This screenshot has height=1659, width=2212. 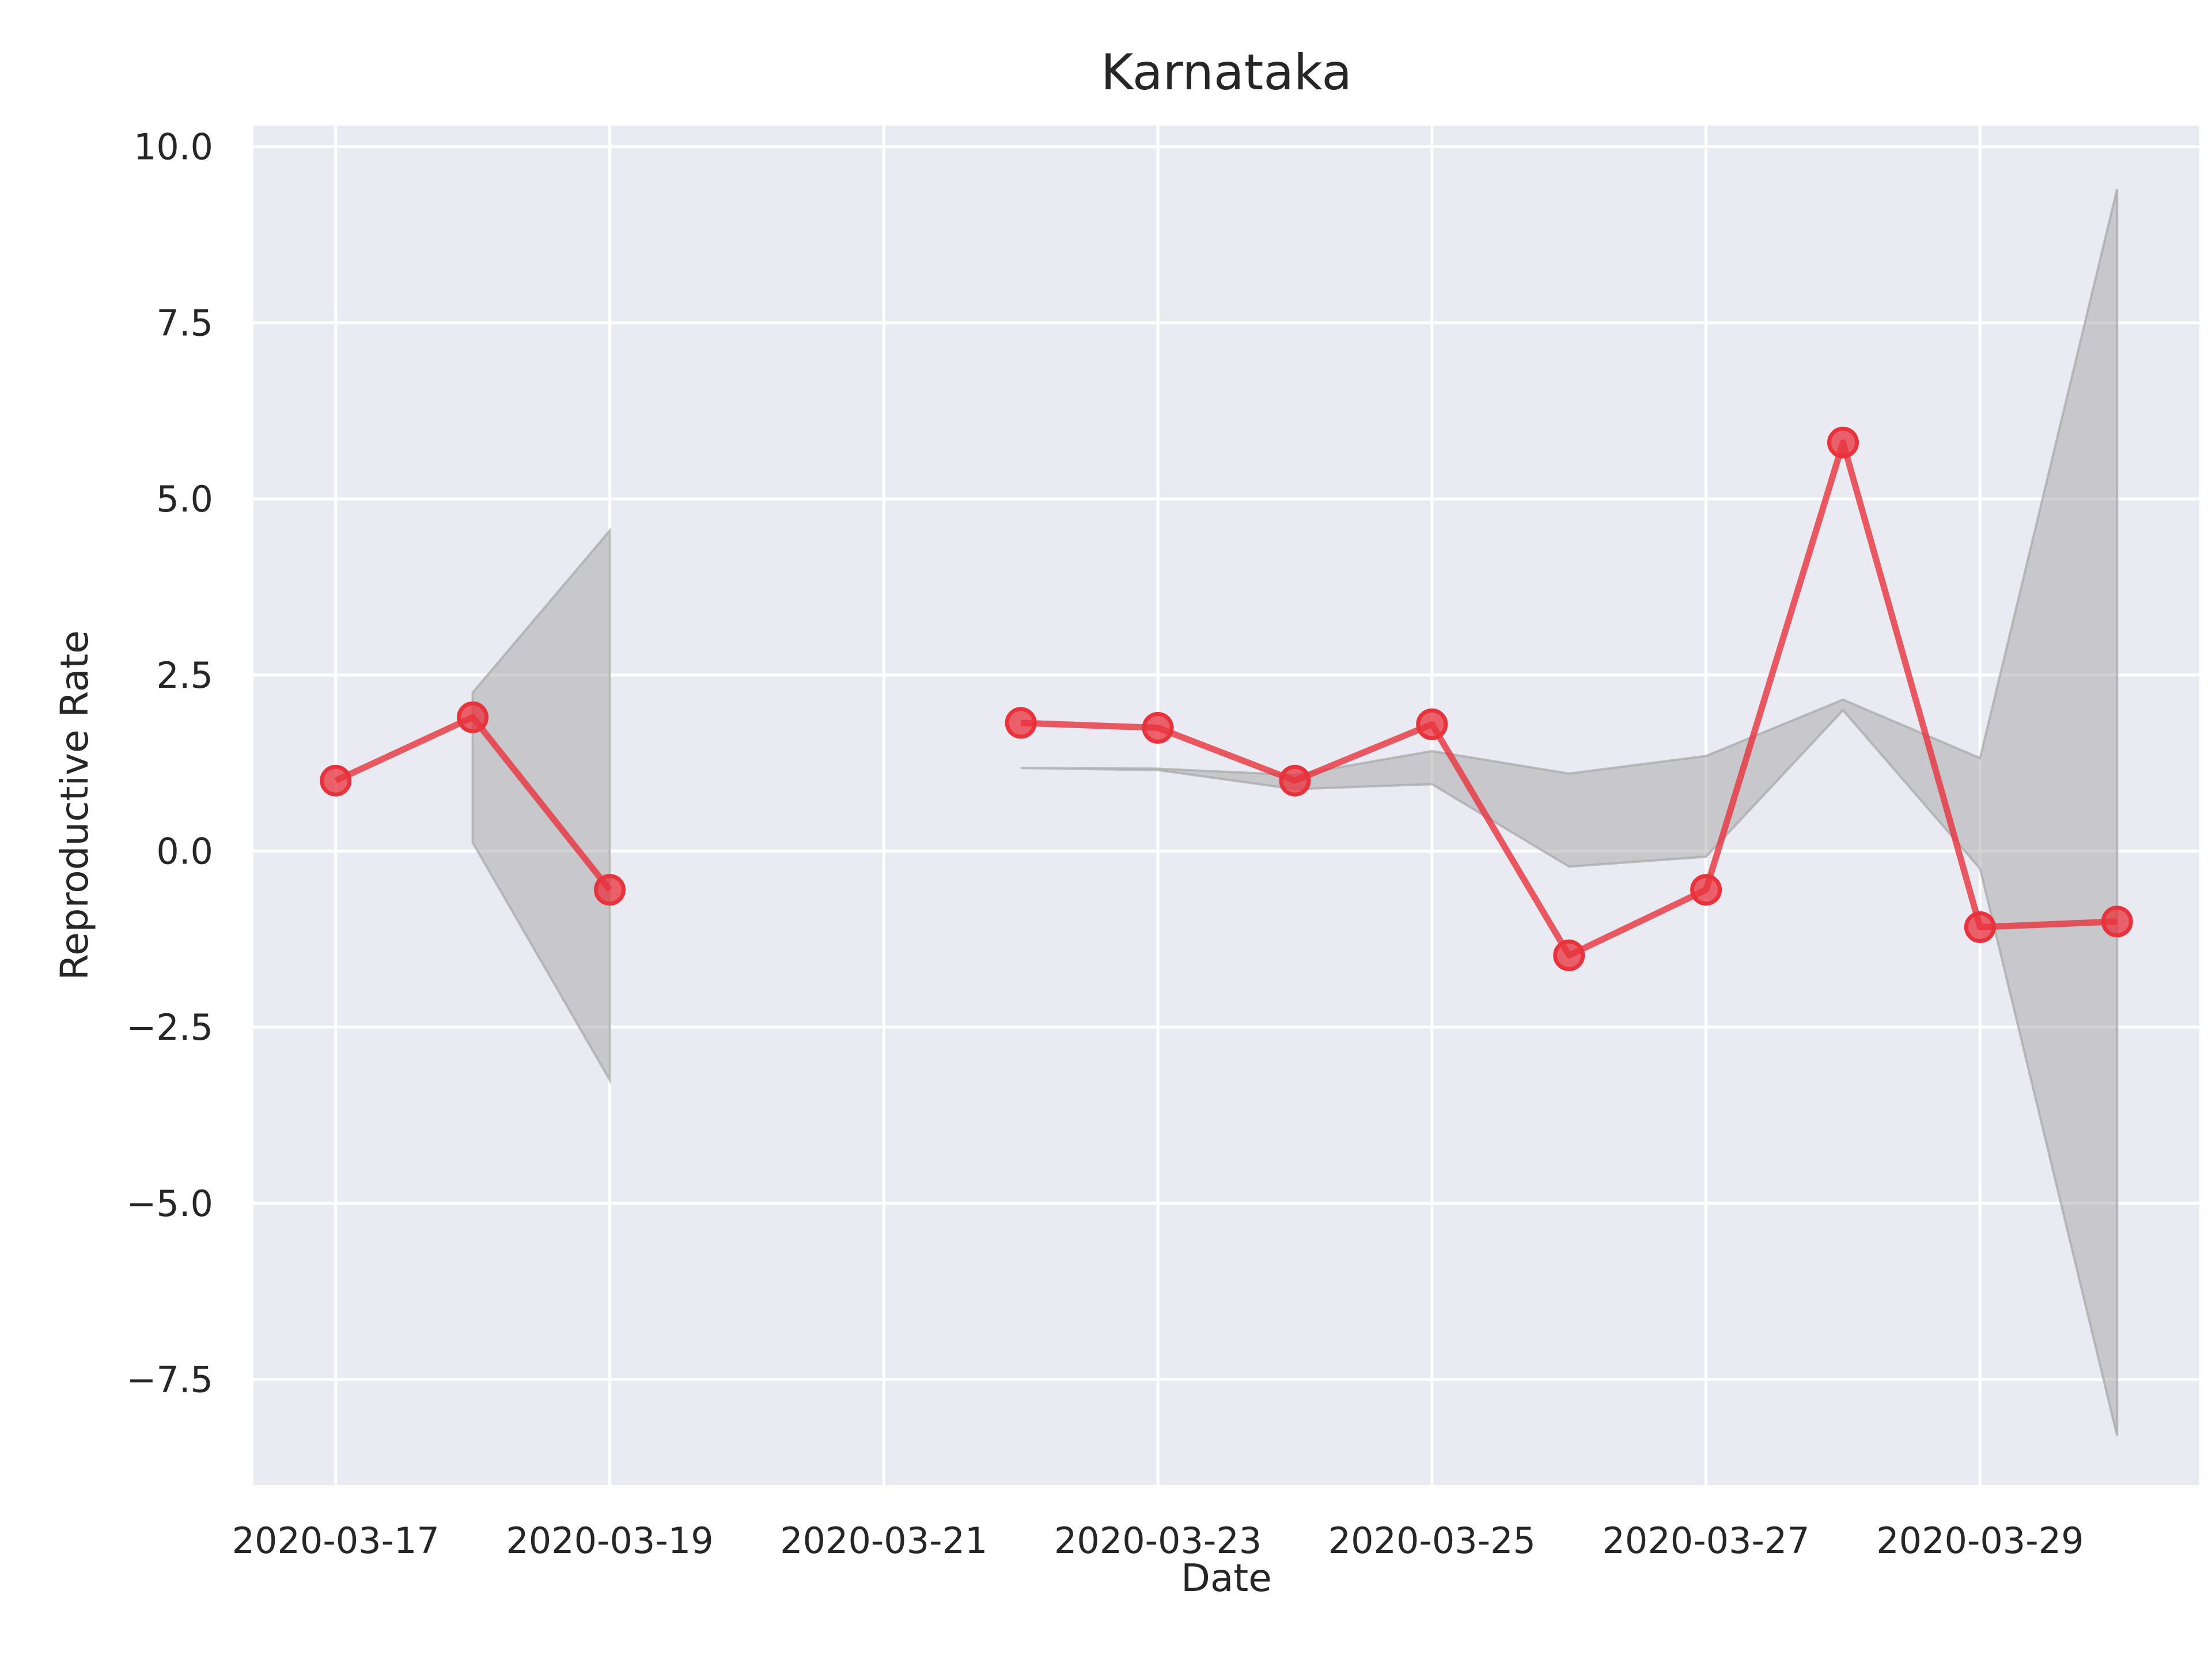 I want to click on x-tick-label: 2020-03-25, so click(x=1432, y=1541).